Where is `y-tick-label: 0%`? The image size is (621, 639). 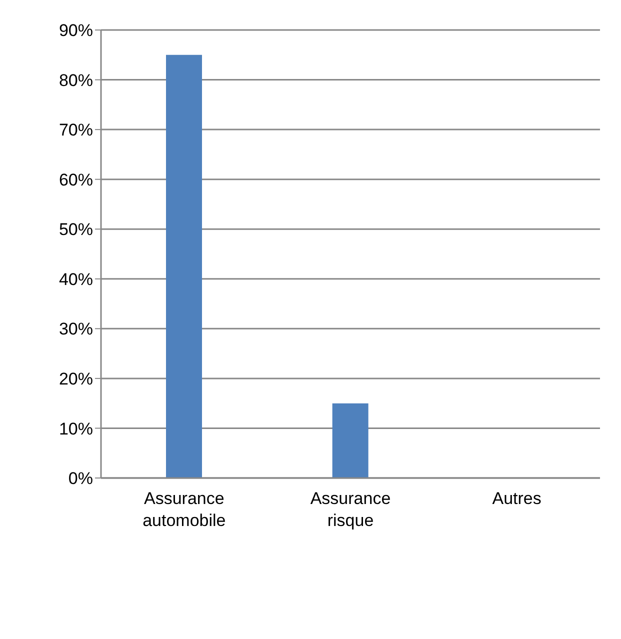 y-tick-label: 0% is located at coordinates (80, 478).